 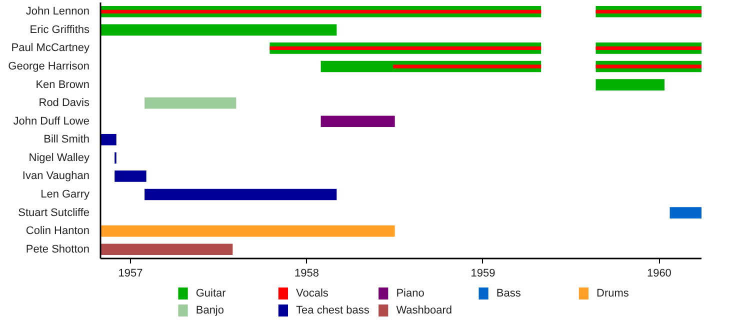 I want to click on y-tick-label: Stuart Sutcliffe, so click(x=54, y=212).